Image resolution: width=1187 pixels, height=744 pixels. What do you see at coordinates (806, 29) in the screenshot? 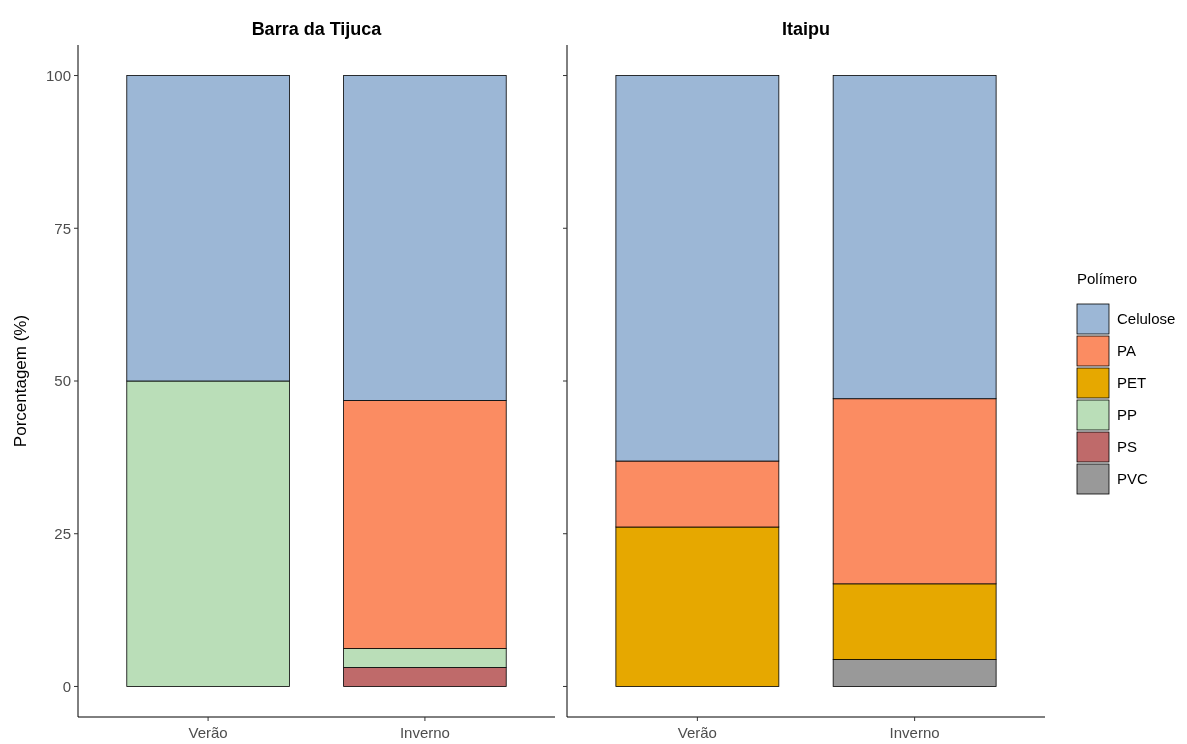
I see `chart-title: Itaipu` at bounding box center [806, 29].